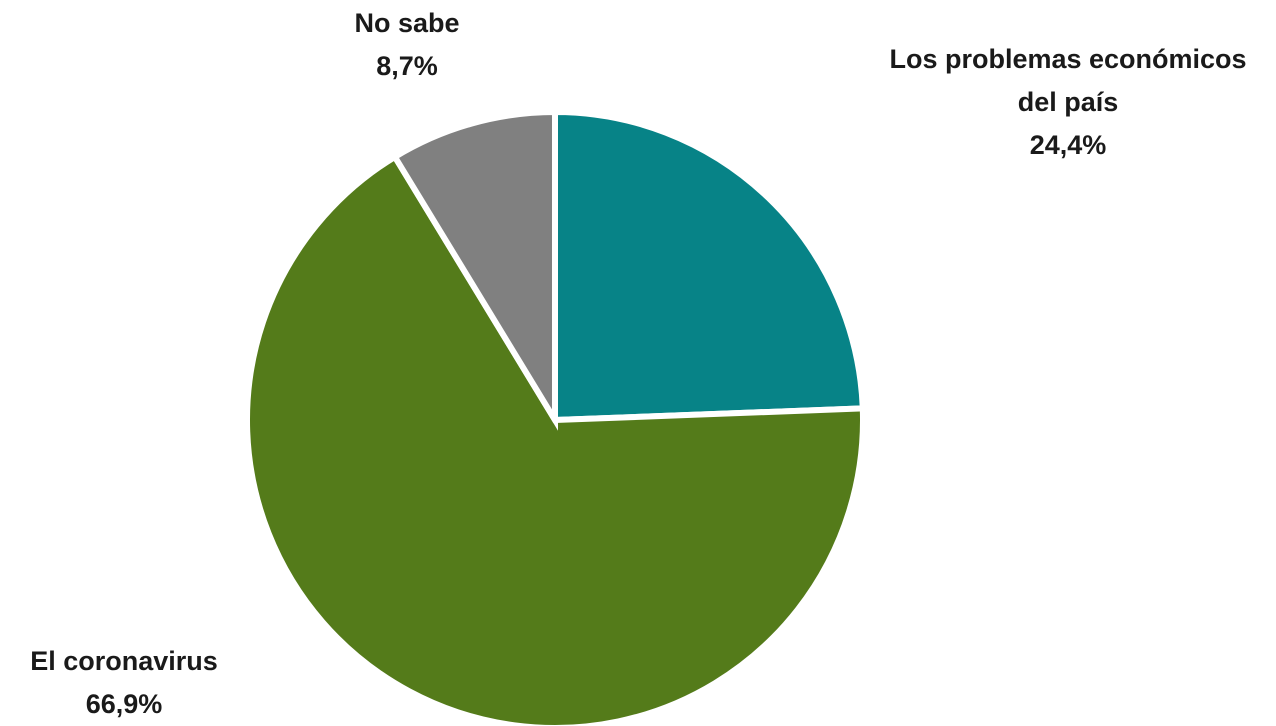  I want to click on data-label-category: El coronavirus, so click(124, 661).